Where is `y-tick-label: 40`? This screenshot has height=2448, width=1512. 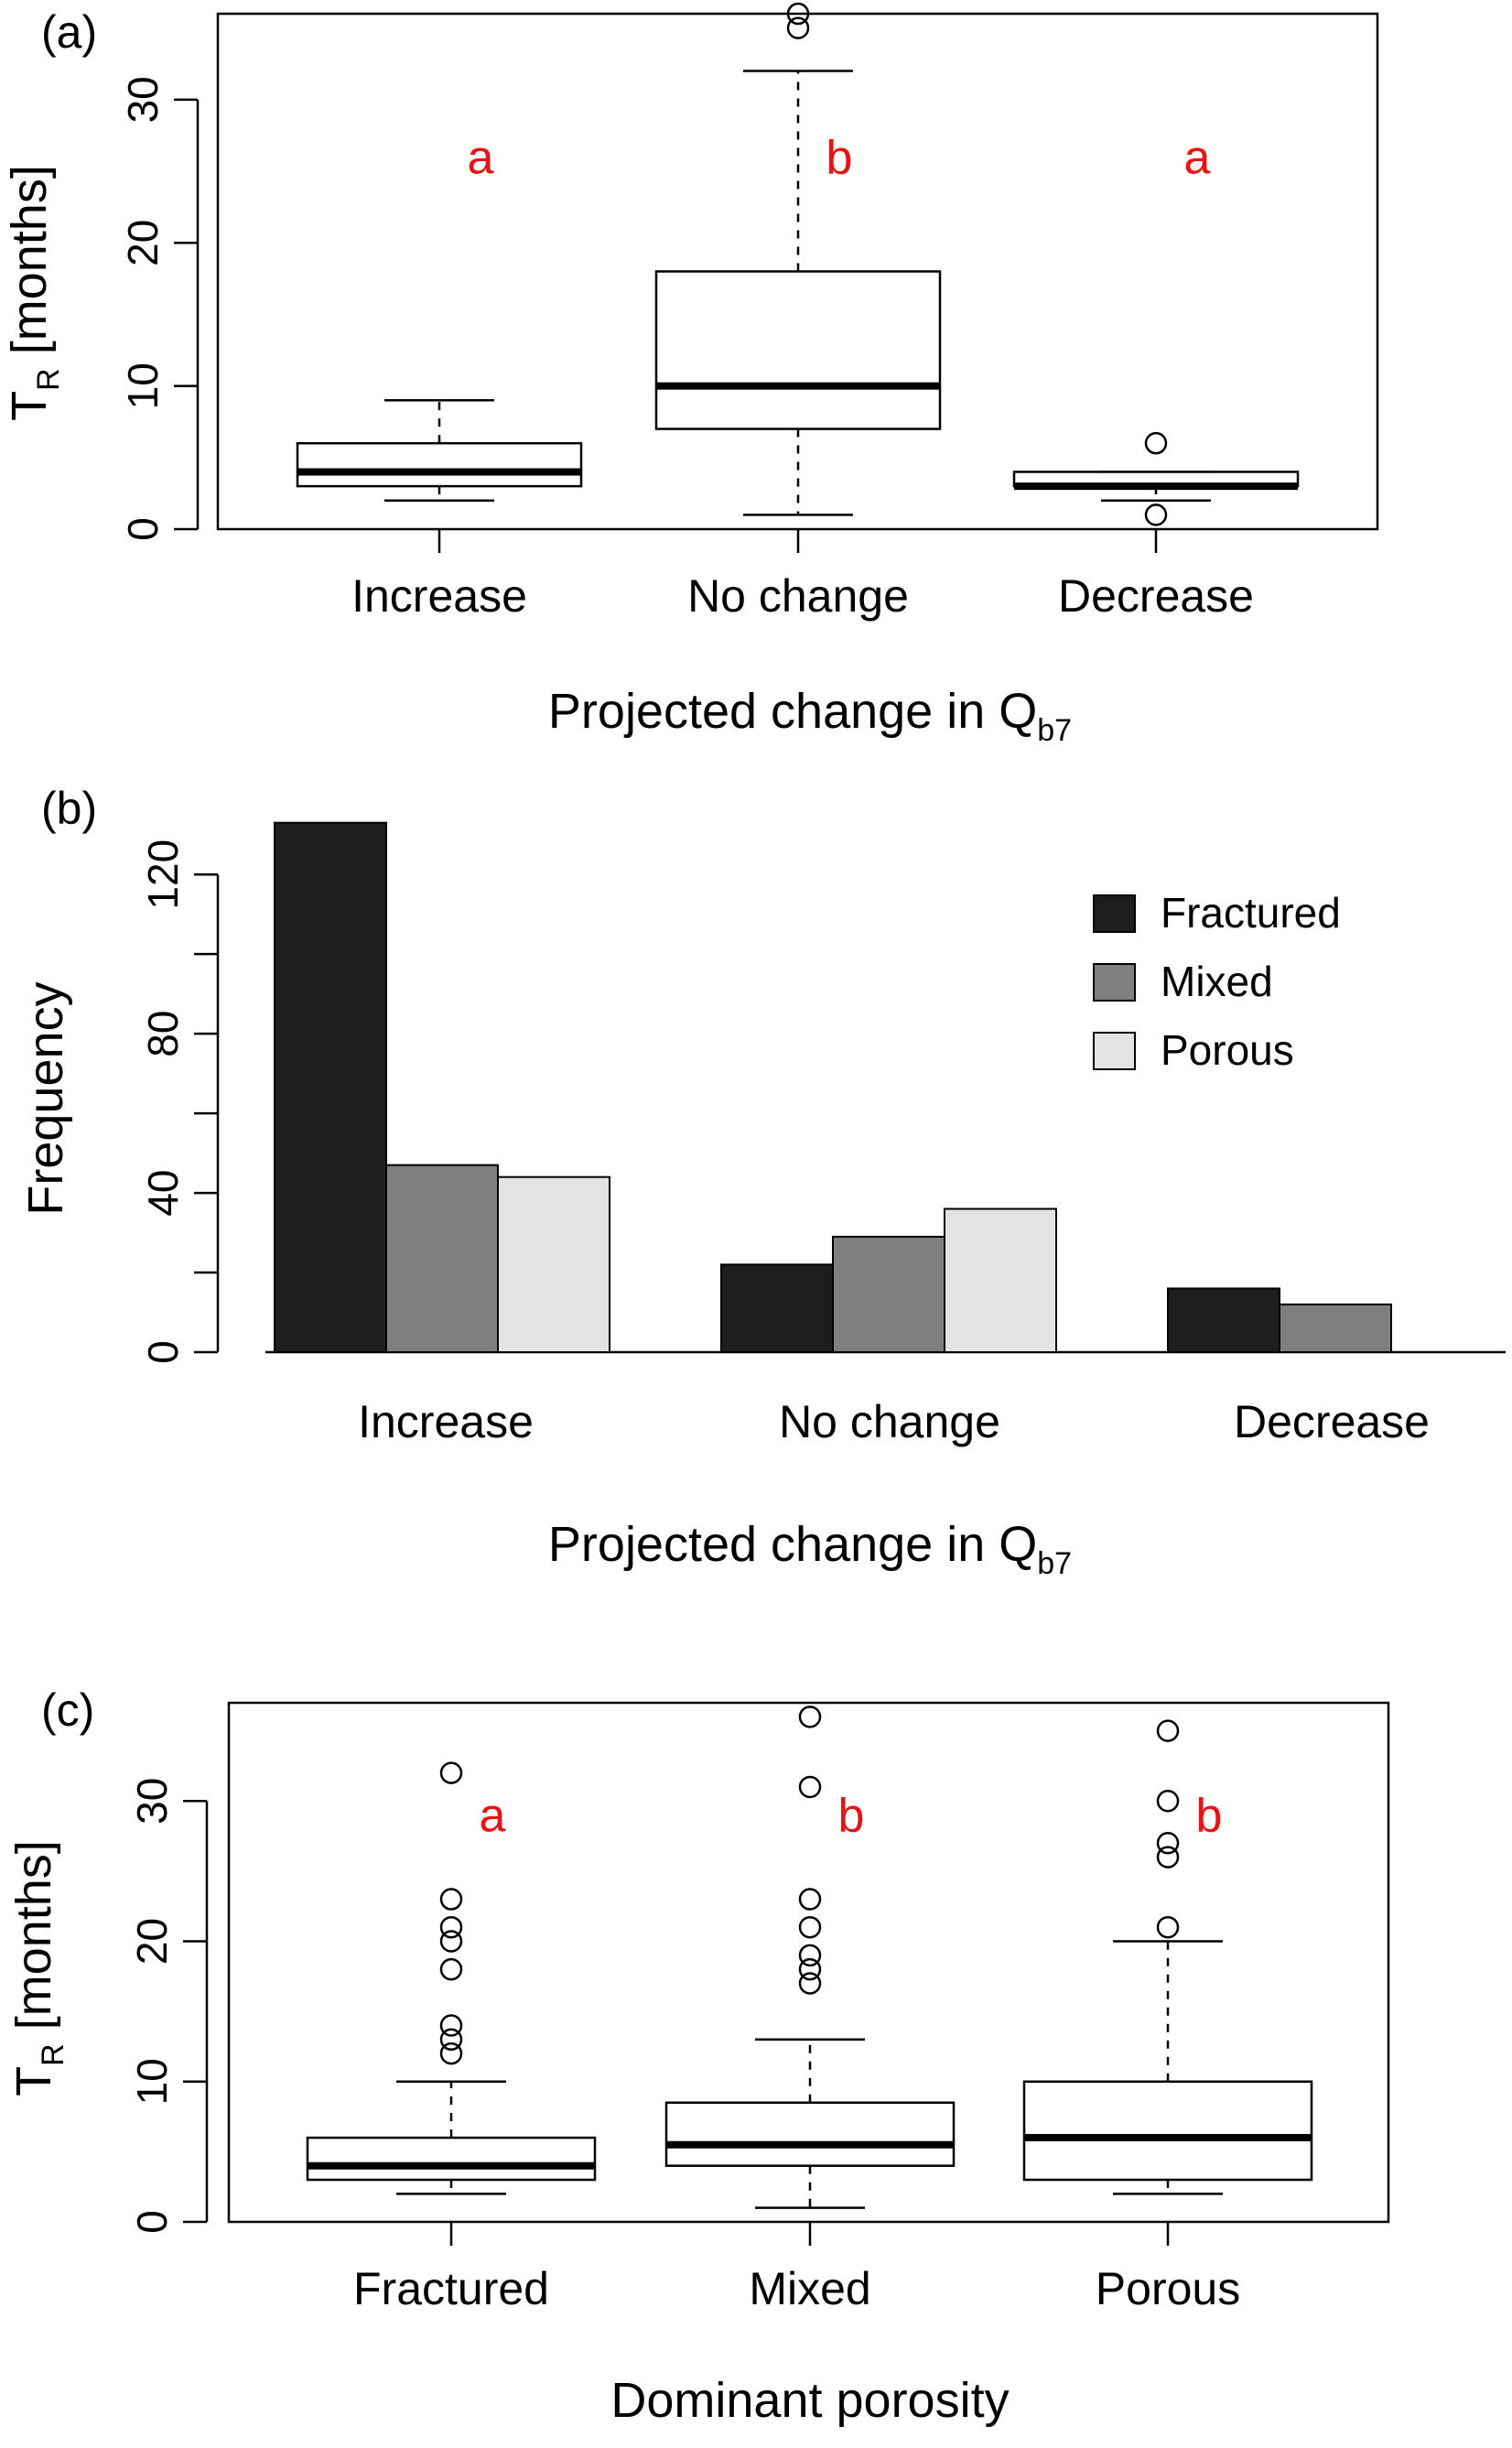 y-tick-label: 40 is located at coordinates (163, 1192).